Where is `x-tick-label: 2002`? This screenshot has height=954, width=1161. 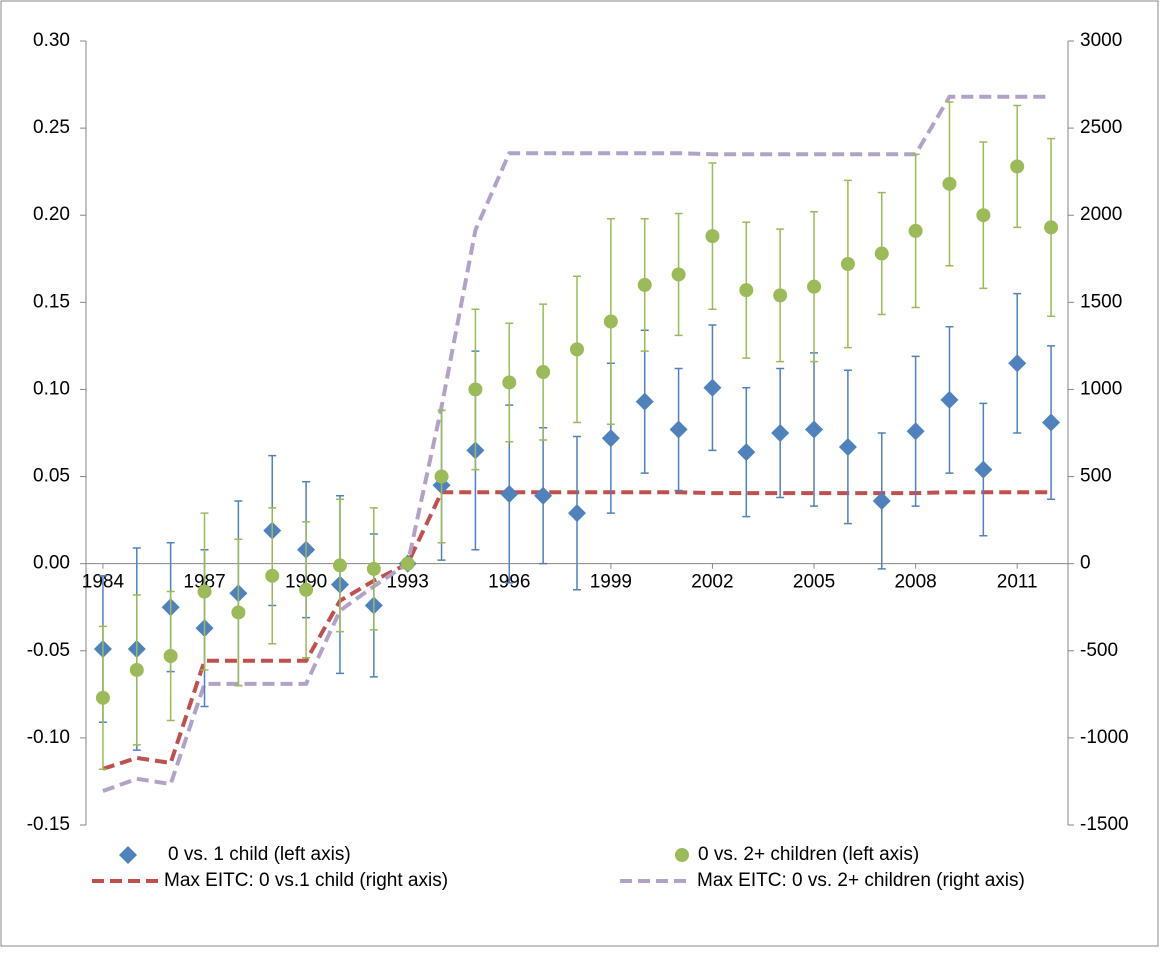
x-tick-label: 2002 is located at coordinates (712, 582).